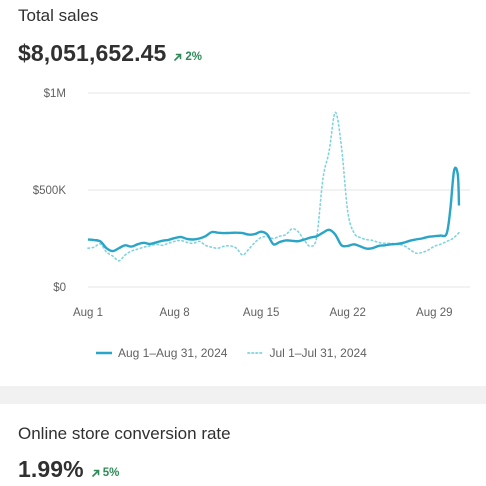 The height and width of the screenshot is (486, 486). Describe the element at coordinates (59, 288) in the screenshot. I see `y-tick-label: $0` at that location.